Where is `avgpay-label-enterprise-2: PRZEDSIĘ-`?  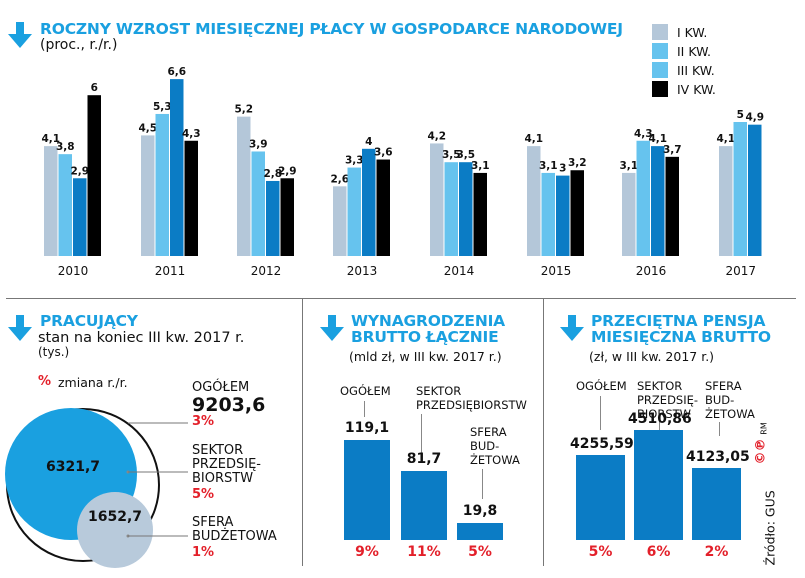
avgpay-label-enterprise-2: PRZEDSIĘ- is located at coordinates (668, 400).